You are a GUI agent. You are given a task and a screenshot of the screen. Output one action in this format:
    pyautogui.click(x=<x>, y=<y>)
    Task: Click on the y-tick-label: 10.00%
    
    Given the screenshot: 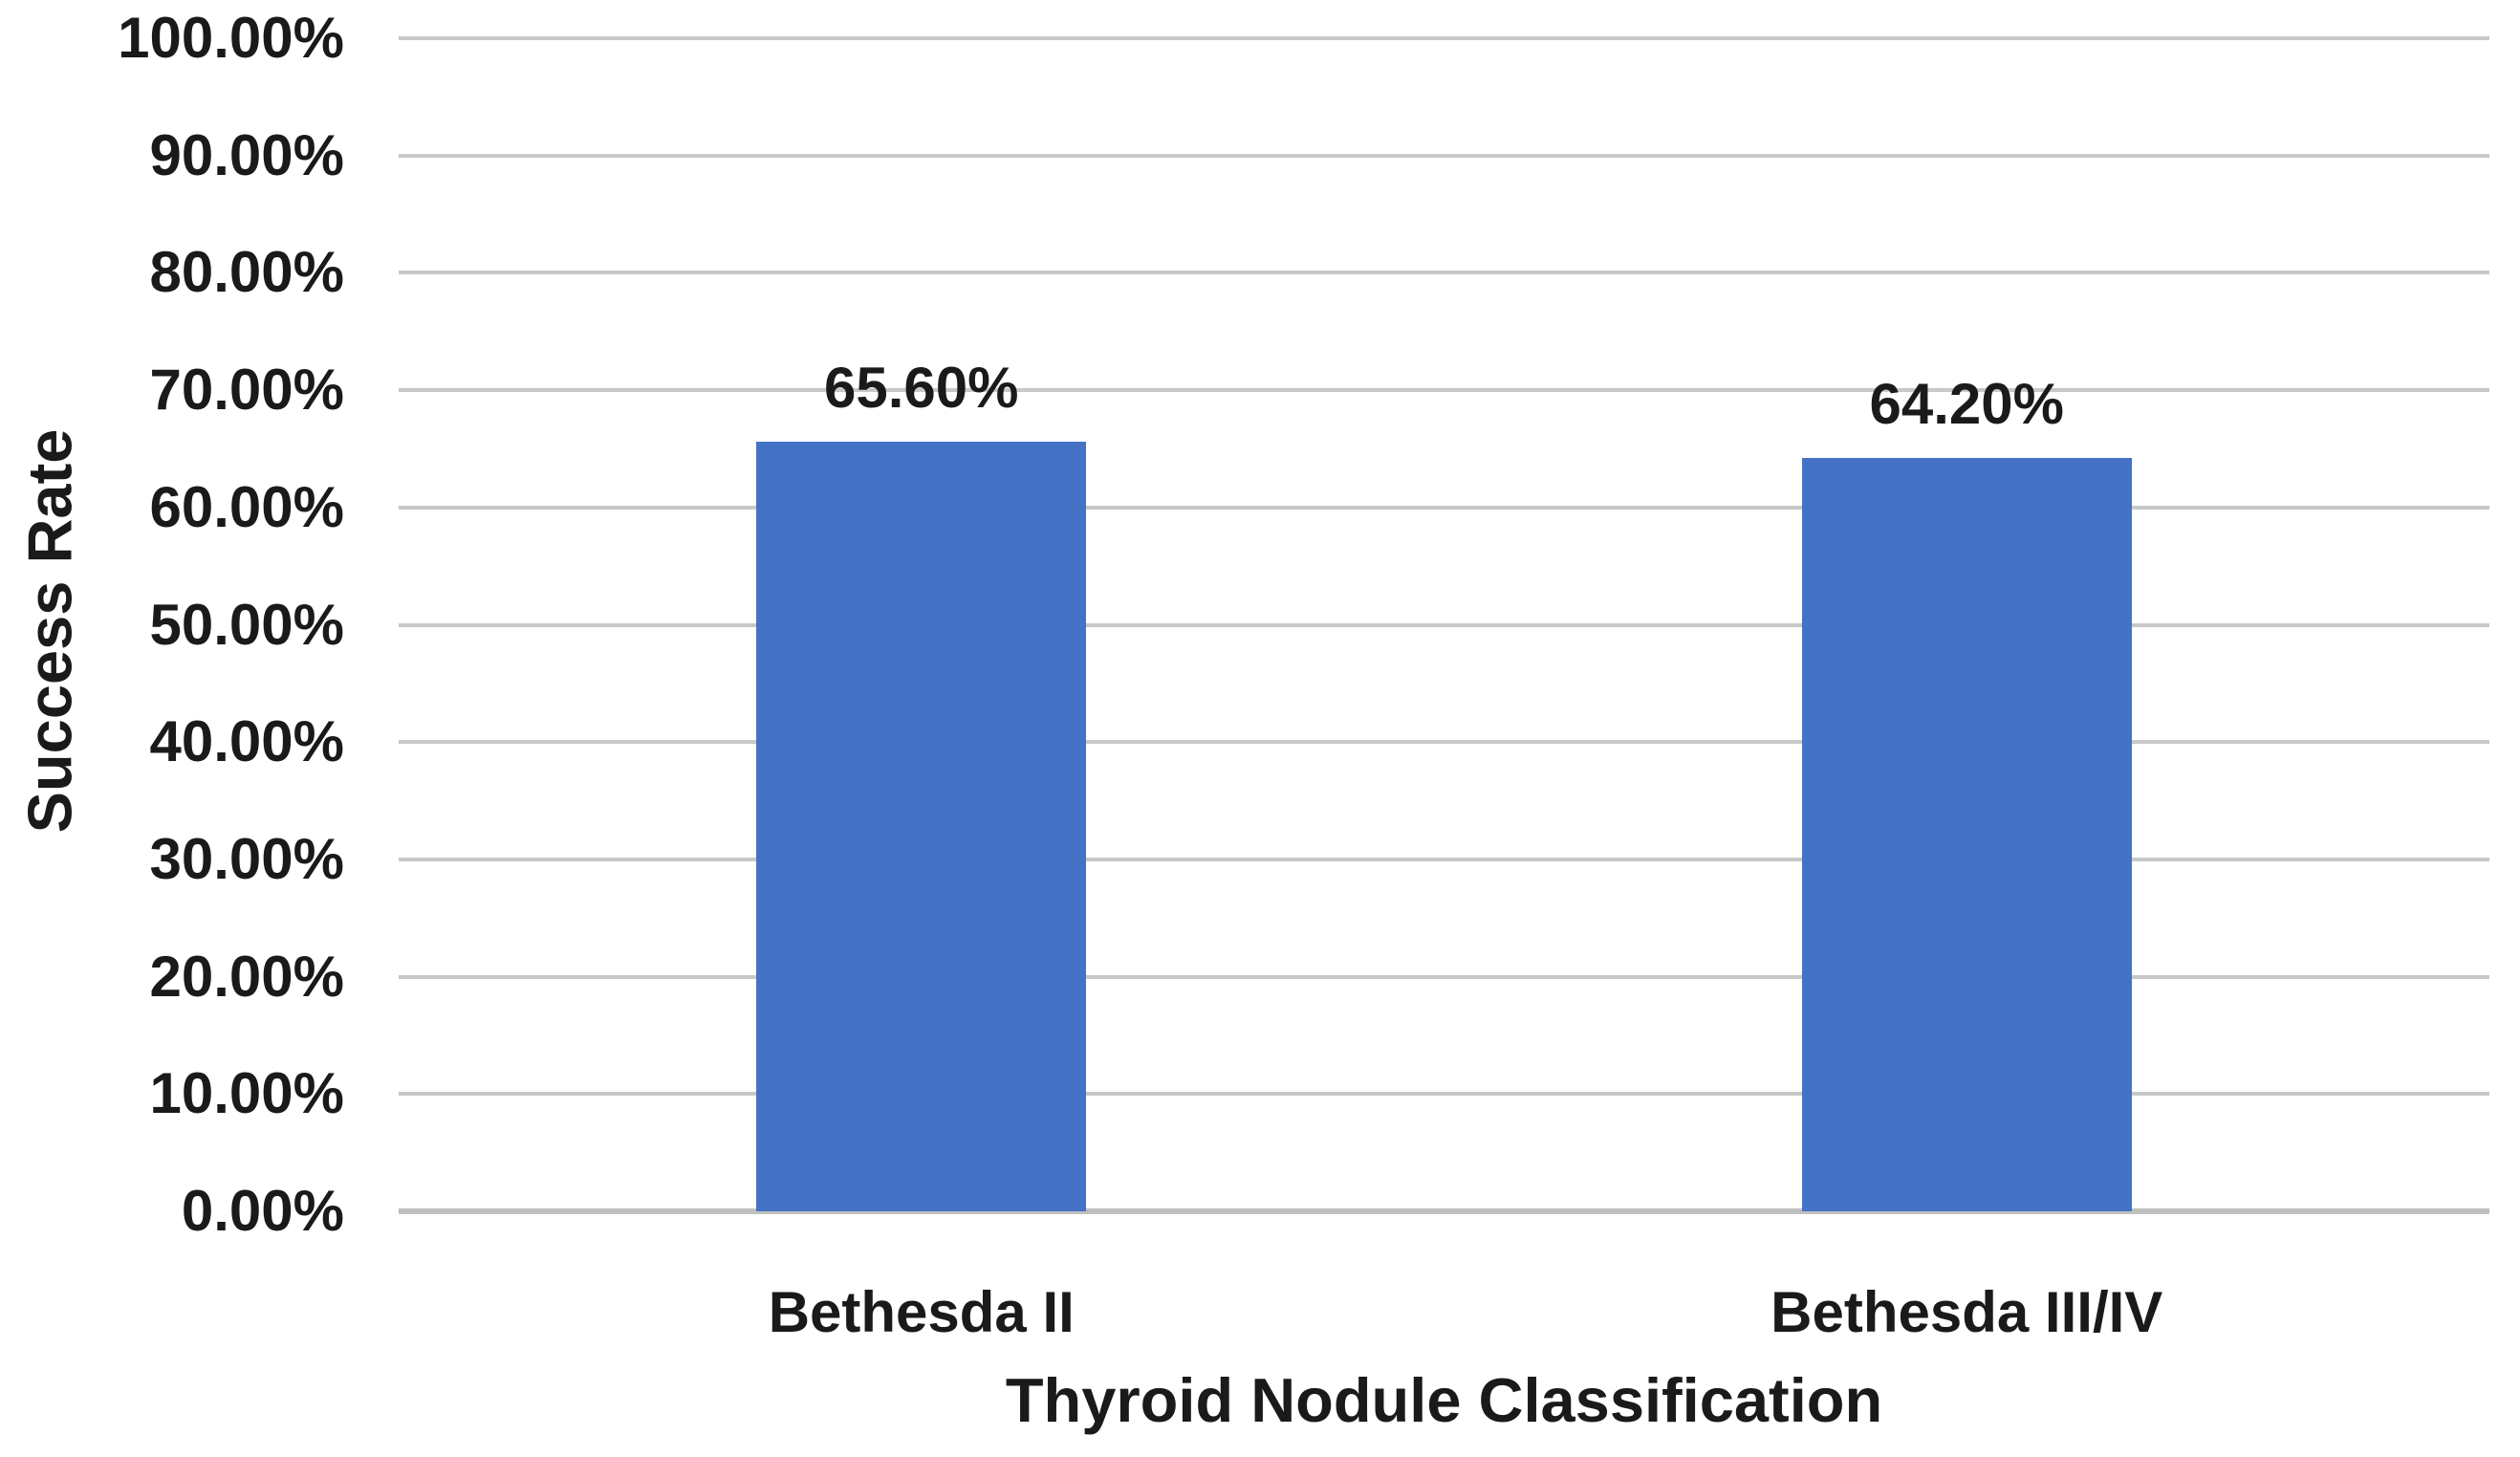 What is the action you would take?
    pyautogui.click(x=247, y=1094)
    